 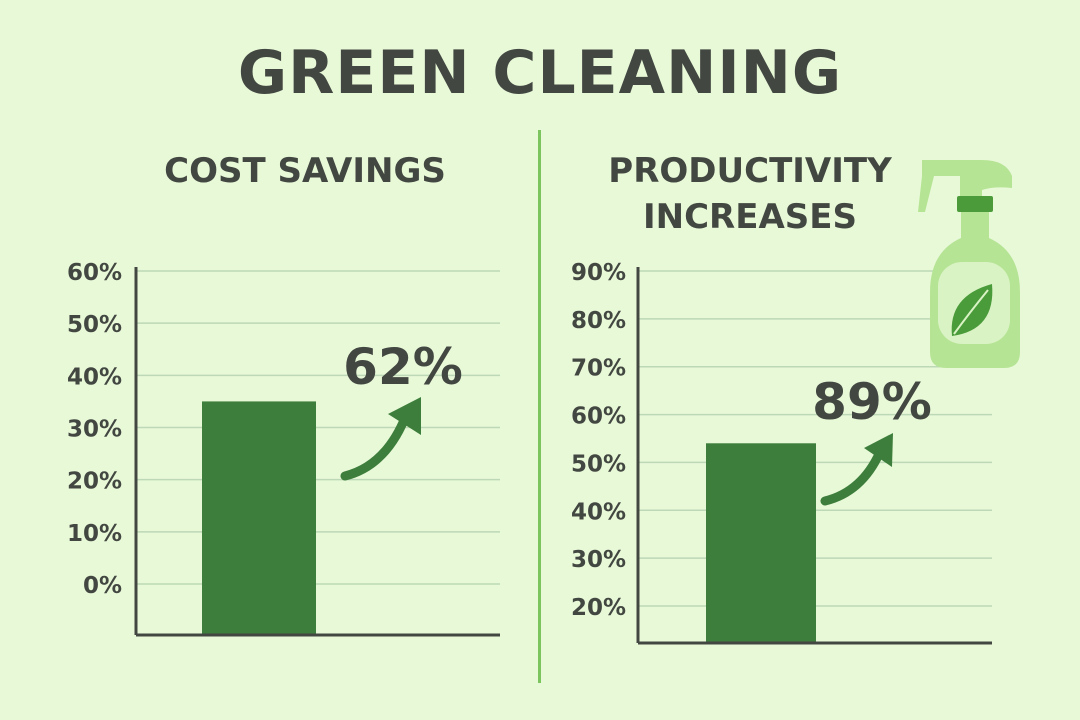 What do you see at coordinates (750, 171) in the screenshot?
I see `chart-title-line: PRODUCTIVITY` at bounding box center [750, 171].